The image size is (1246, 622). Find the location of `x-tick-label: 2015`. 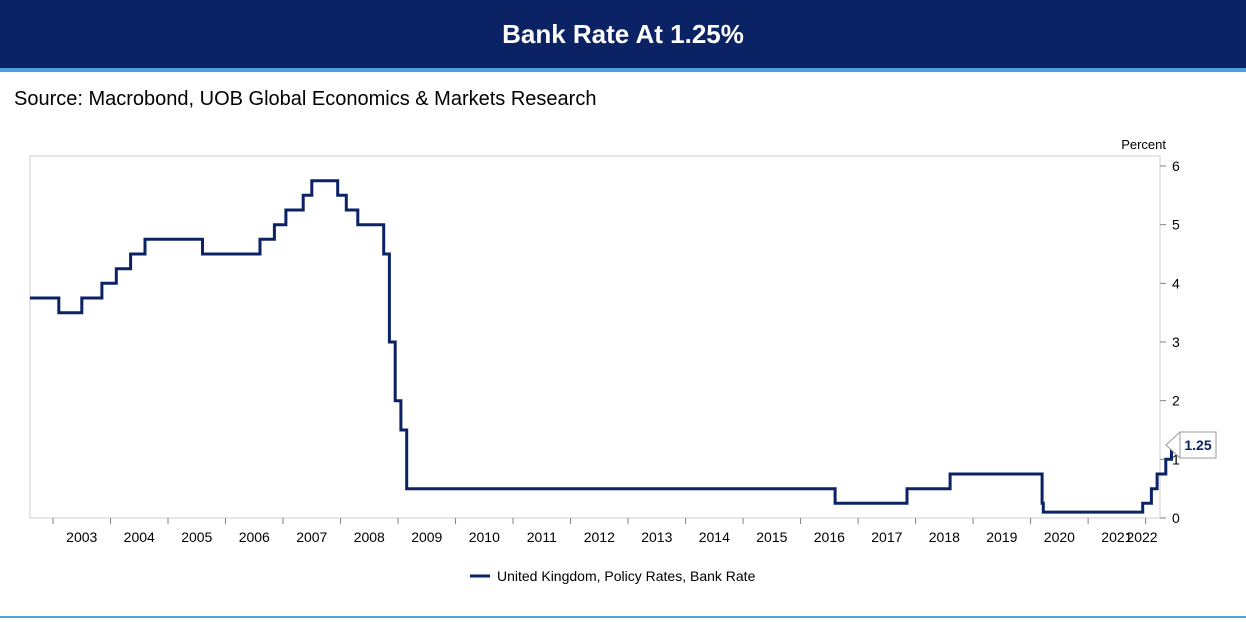

x-tick-label: 2015 is located at coordinates (771, 537).